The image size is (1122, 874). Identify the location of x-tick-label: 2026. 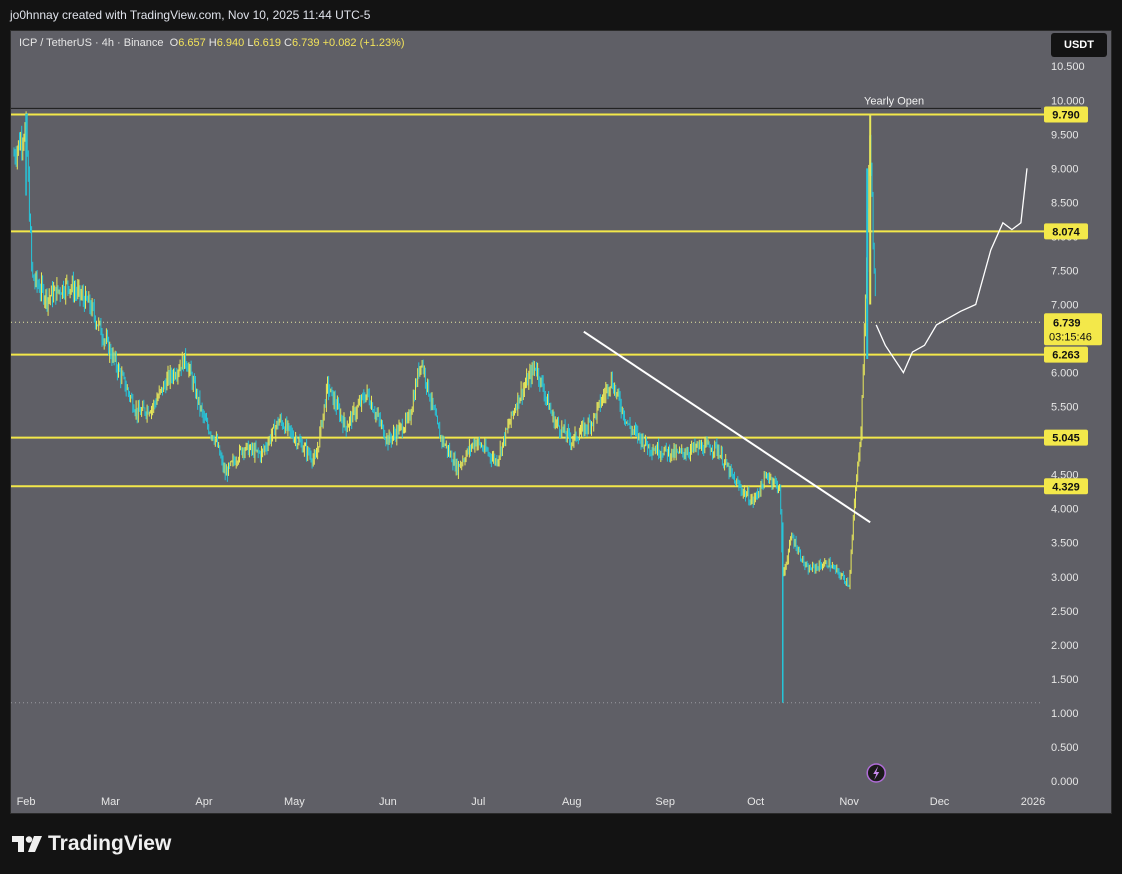
(1033, 802).